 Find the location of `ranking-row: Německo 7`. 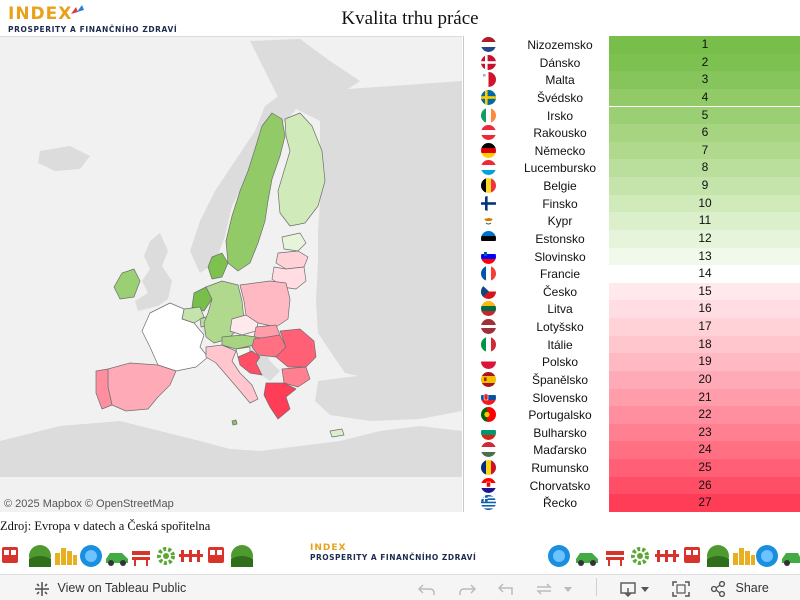

ranking-row: Německo 7 is located at coordinates (632, 150).